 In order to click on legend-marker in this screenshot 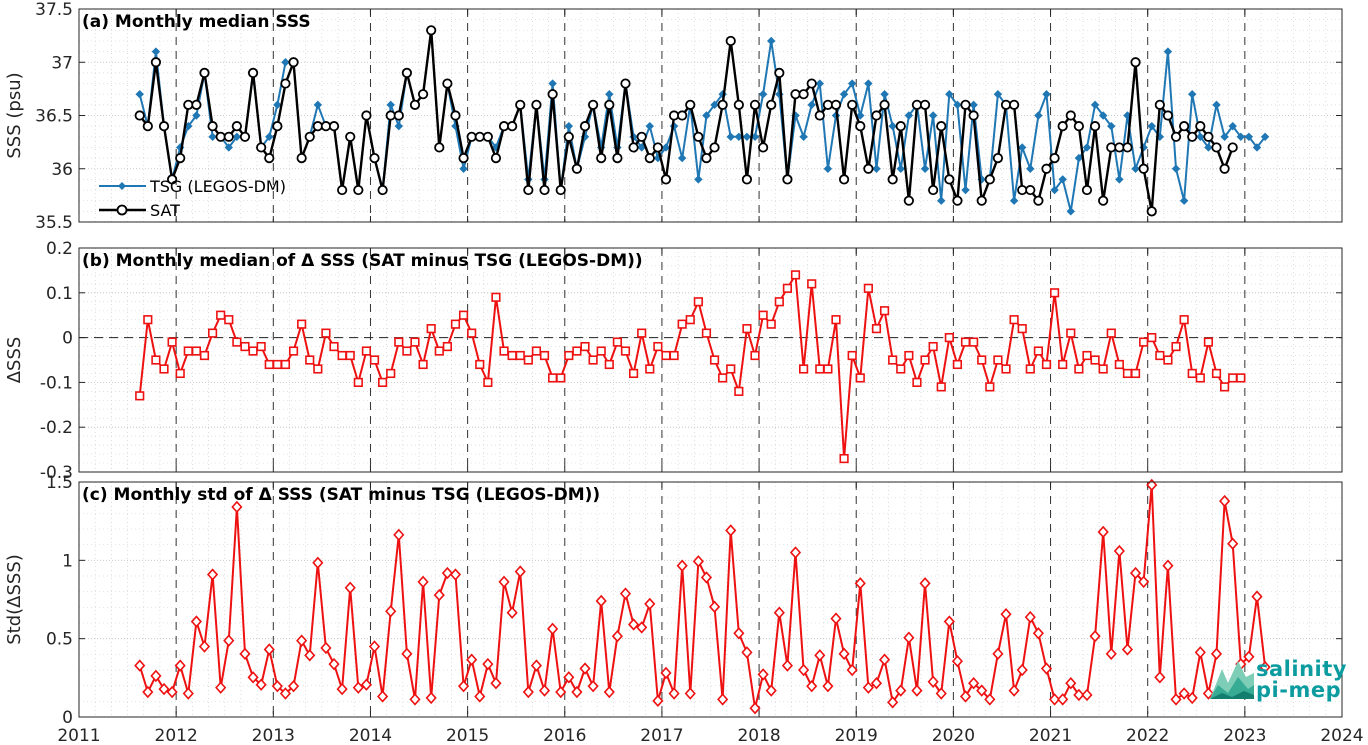, I will do `click(122, 210)`.